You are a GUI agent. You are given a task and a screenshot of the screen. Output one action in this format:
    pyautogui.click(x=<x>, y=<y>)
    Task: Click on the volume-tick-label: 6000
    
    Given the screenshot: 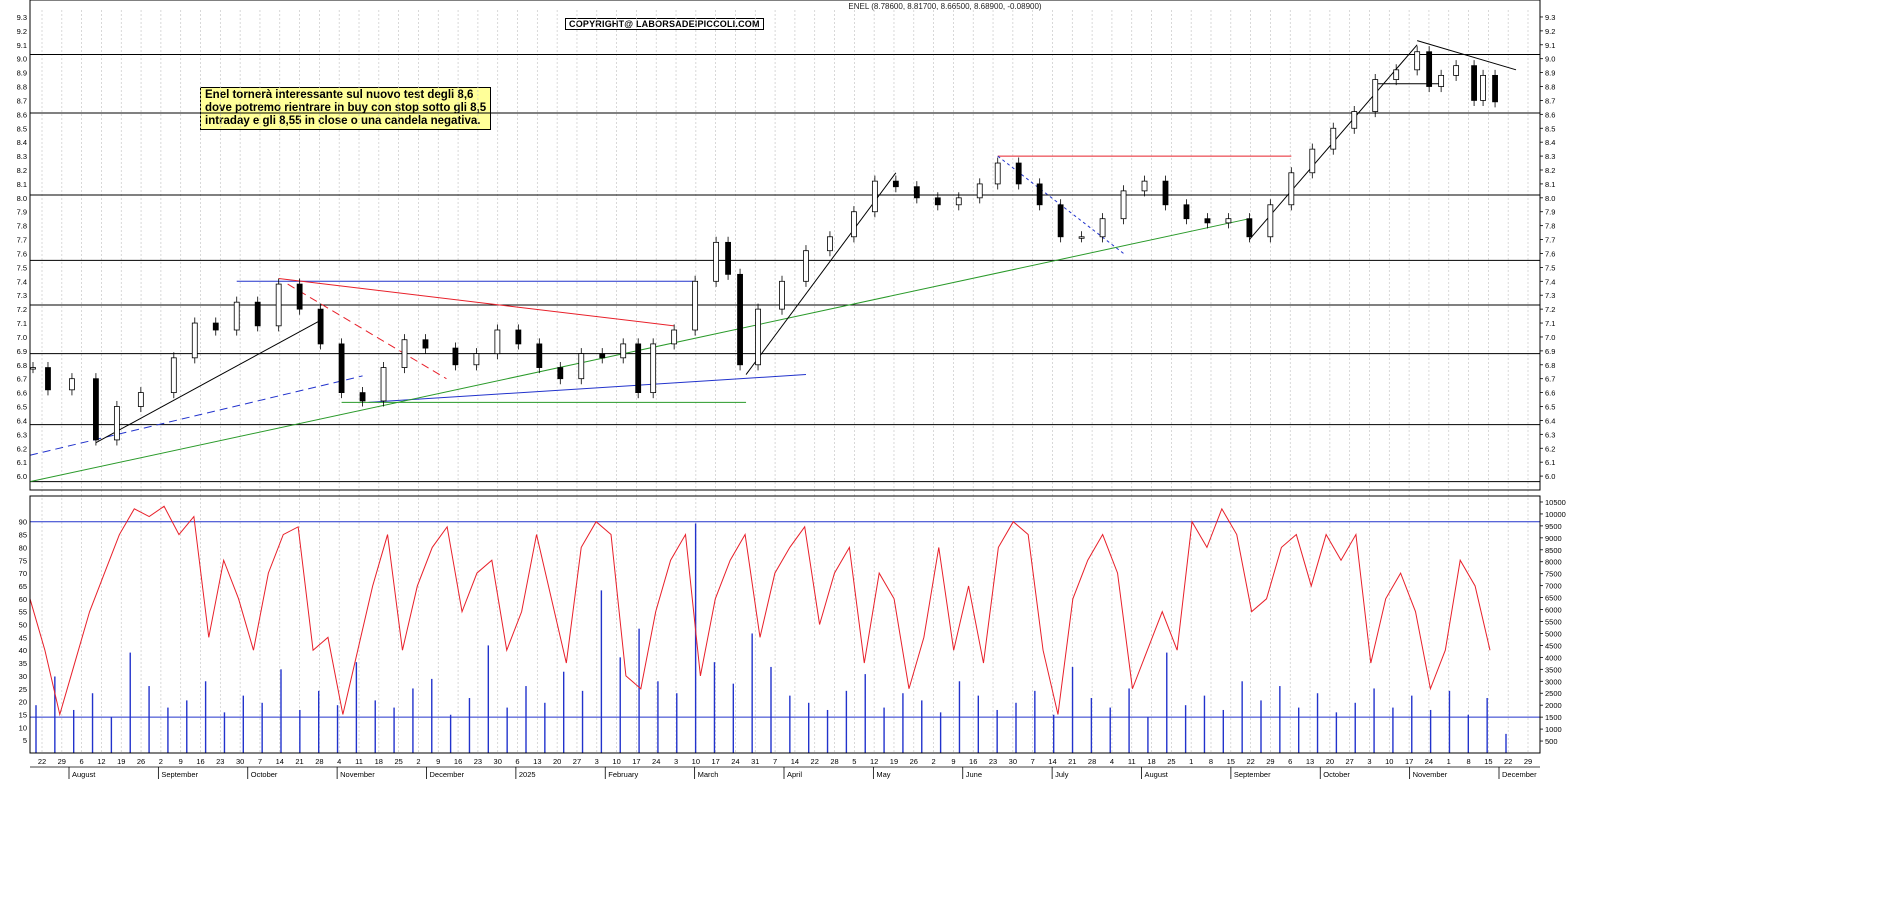 What is the action you would take?
    pyautogui.click(x=1553, y=610)
    